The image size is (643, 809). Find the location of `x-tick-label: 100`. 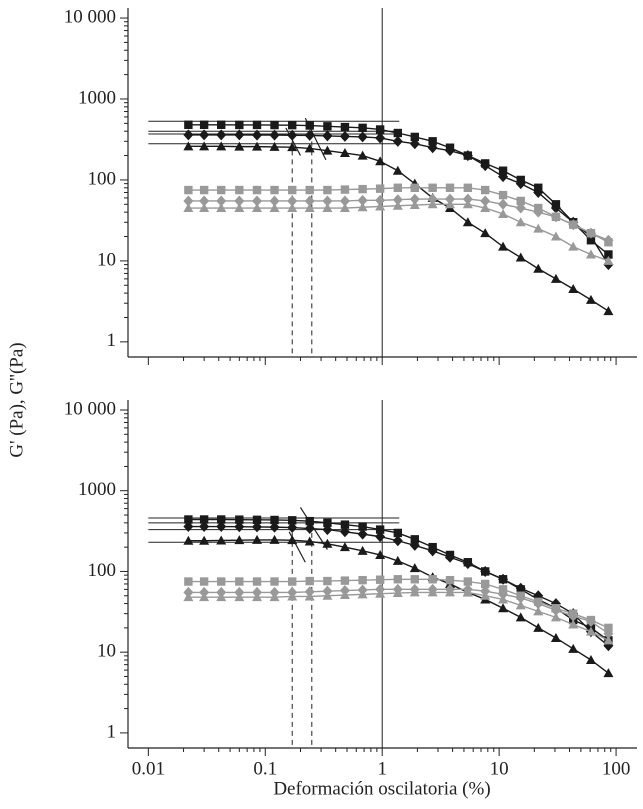

x-tick-label: 100 is located at coordinates (616, 768).